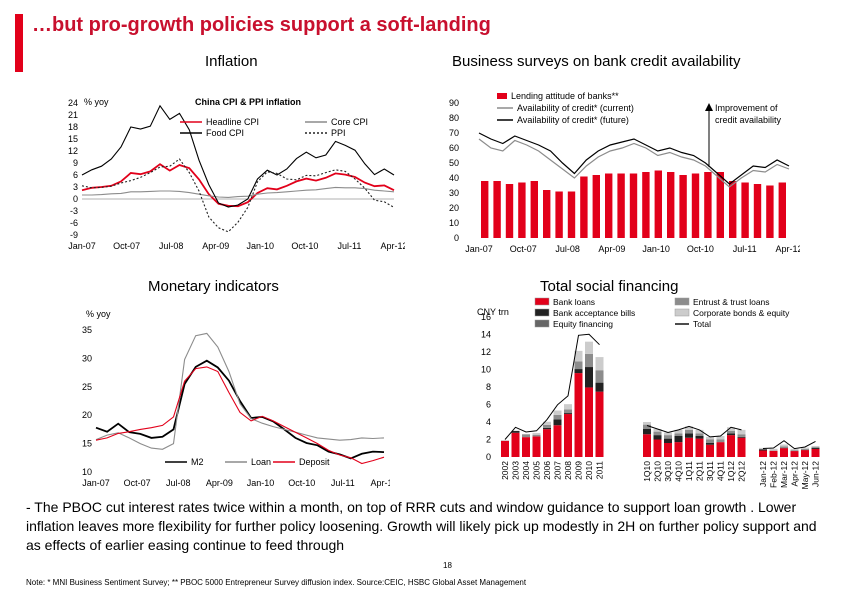 The width and height of the screenshot is (842, 595). Describe the element at coordinates (488, 440) in the screenshot. I see `y-tick-label: 2` at that location.